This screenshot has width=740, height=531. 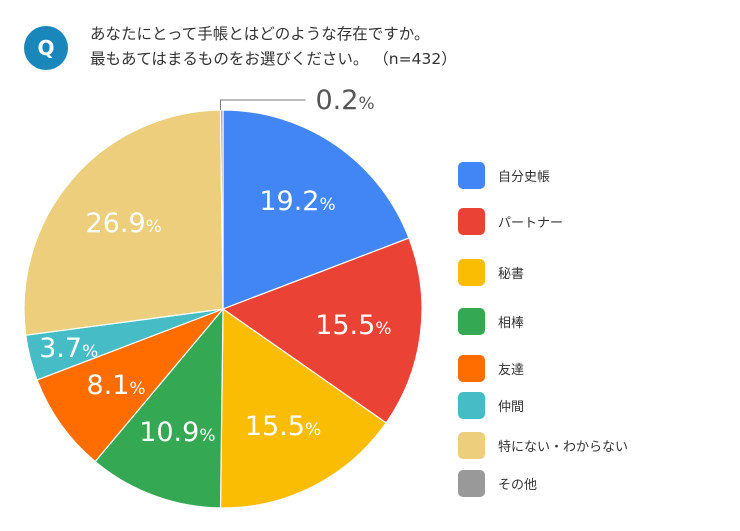 I want to click on legend-label: 相棒, so click(x=511, y=323).